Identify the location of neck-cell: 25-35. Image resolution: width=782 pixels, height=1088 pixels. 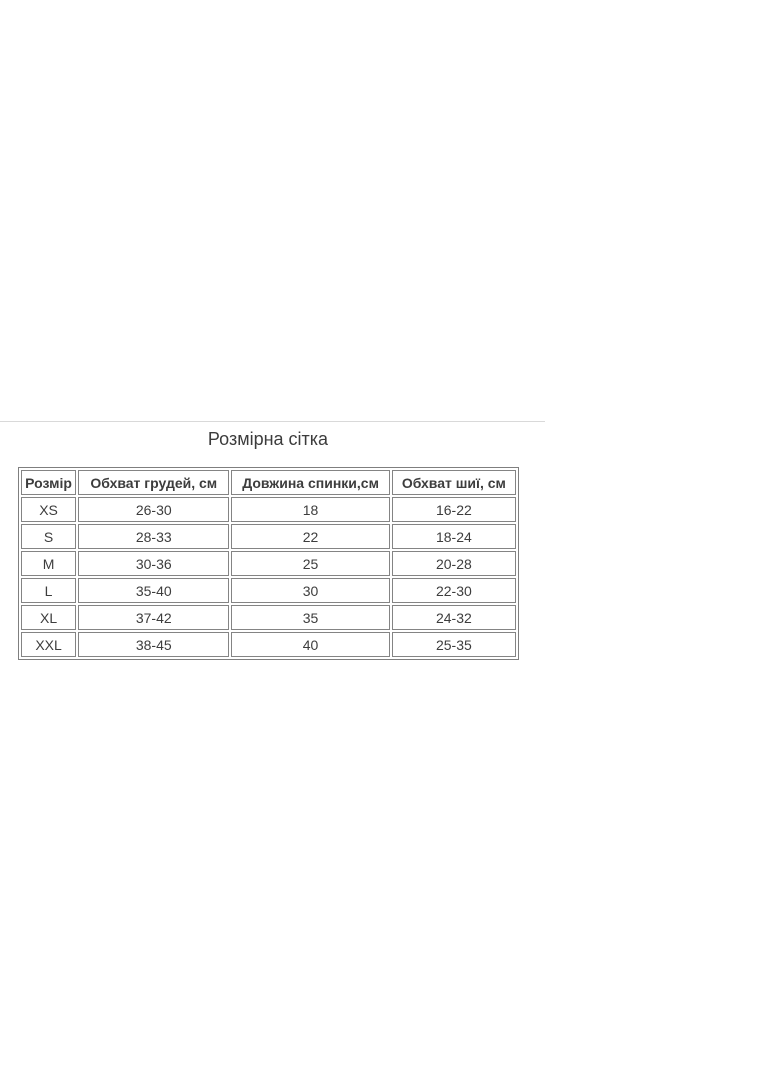
(453, 644).